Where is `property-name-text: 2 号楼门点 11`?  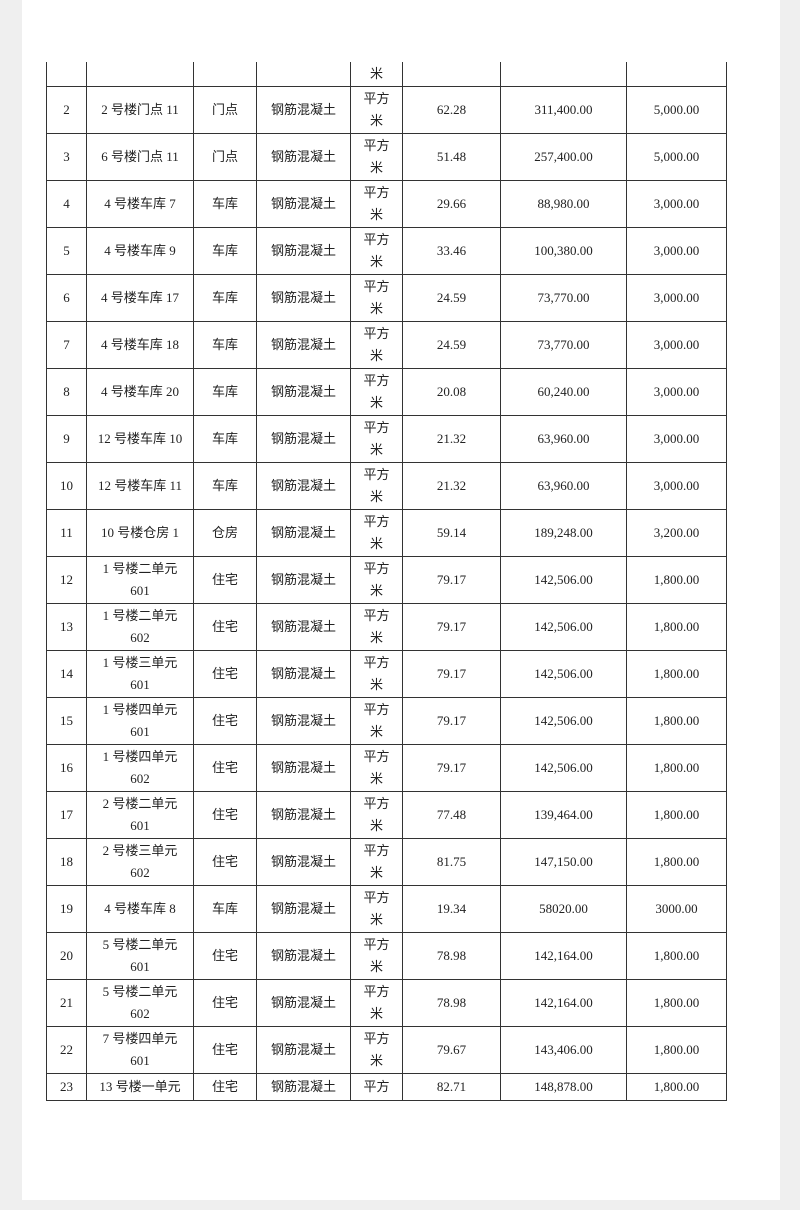
property-name-text: 2 号楼门点 11 is located at coordinates (140, 109).